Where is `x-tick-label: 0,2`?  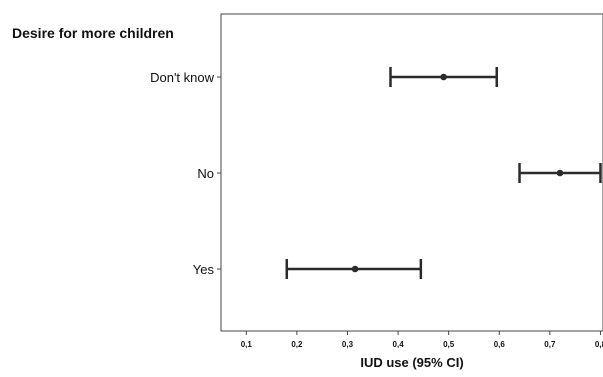 x-tick-label: 0,2 is located at coordinates (297, 344).